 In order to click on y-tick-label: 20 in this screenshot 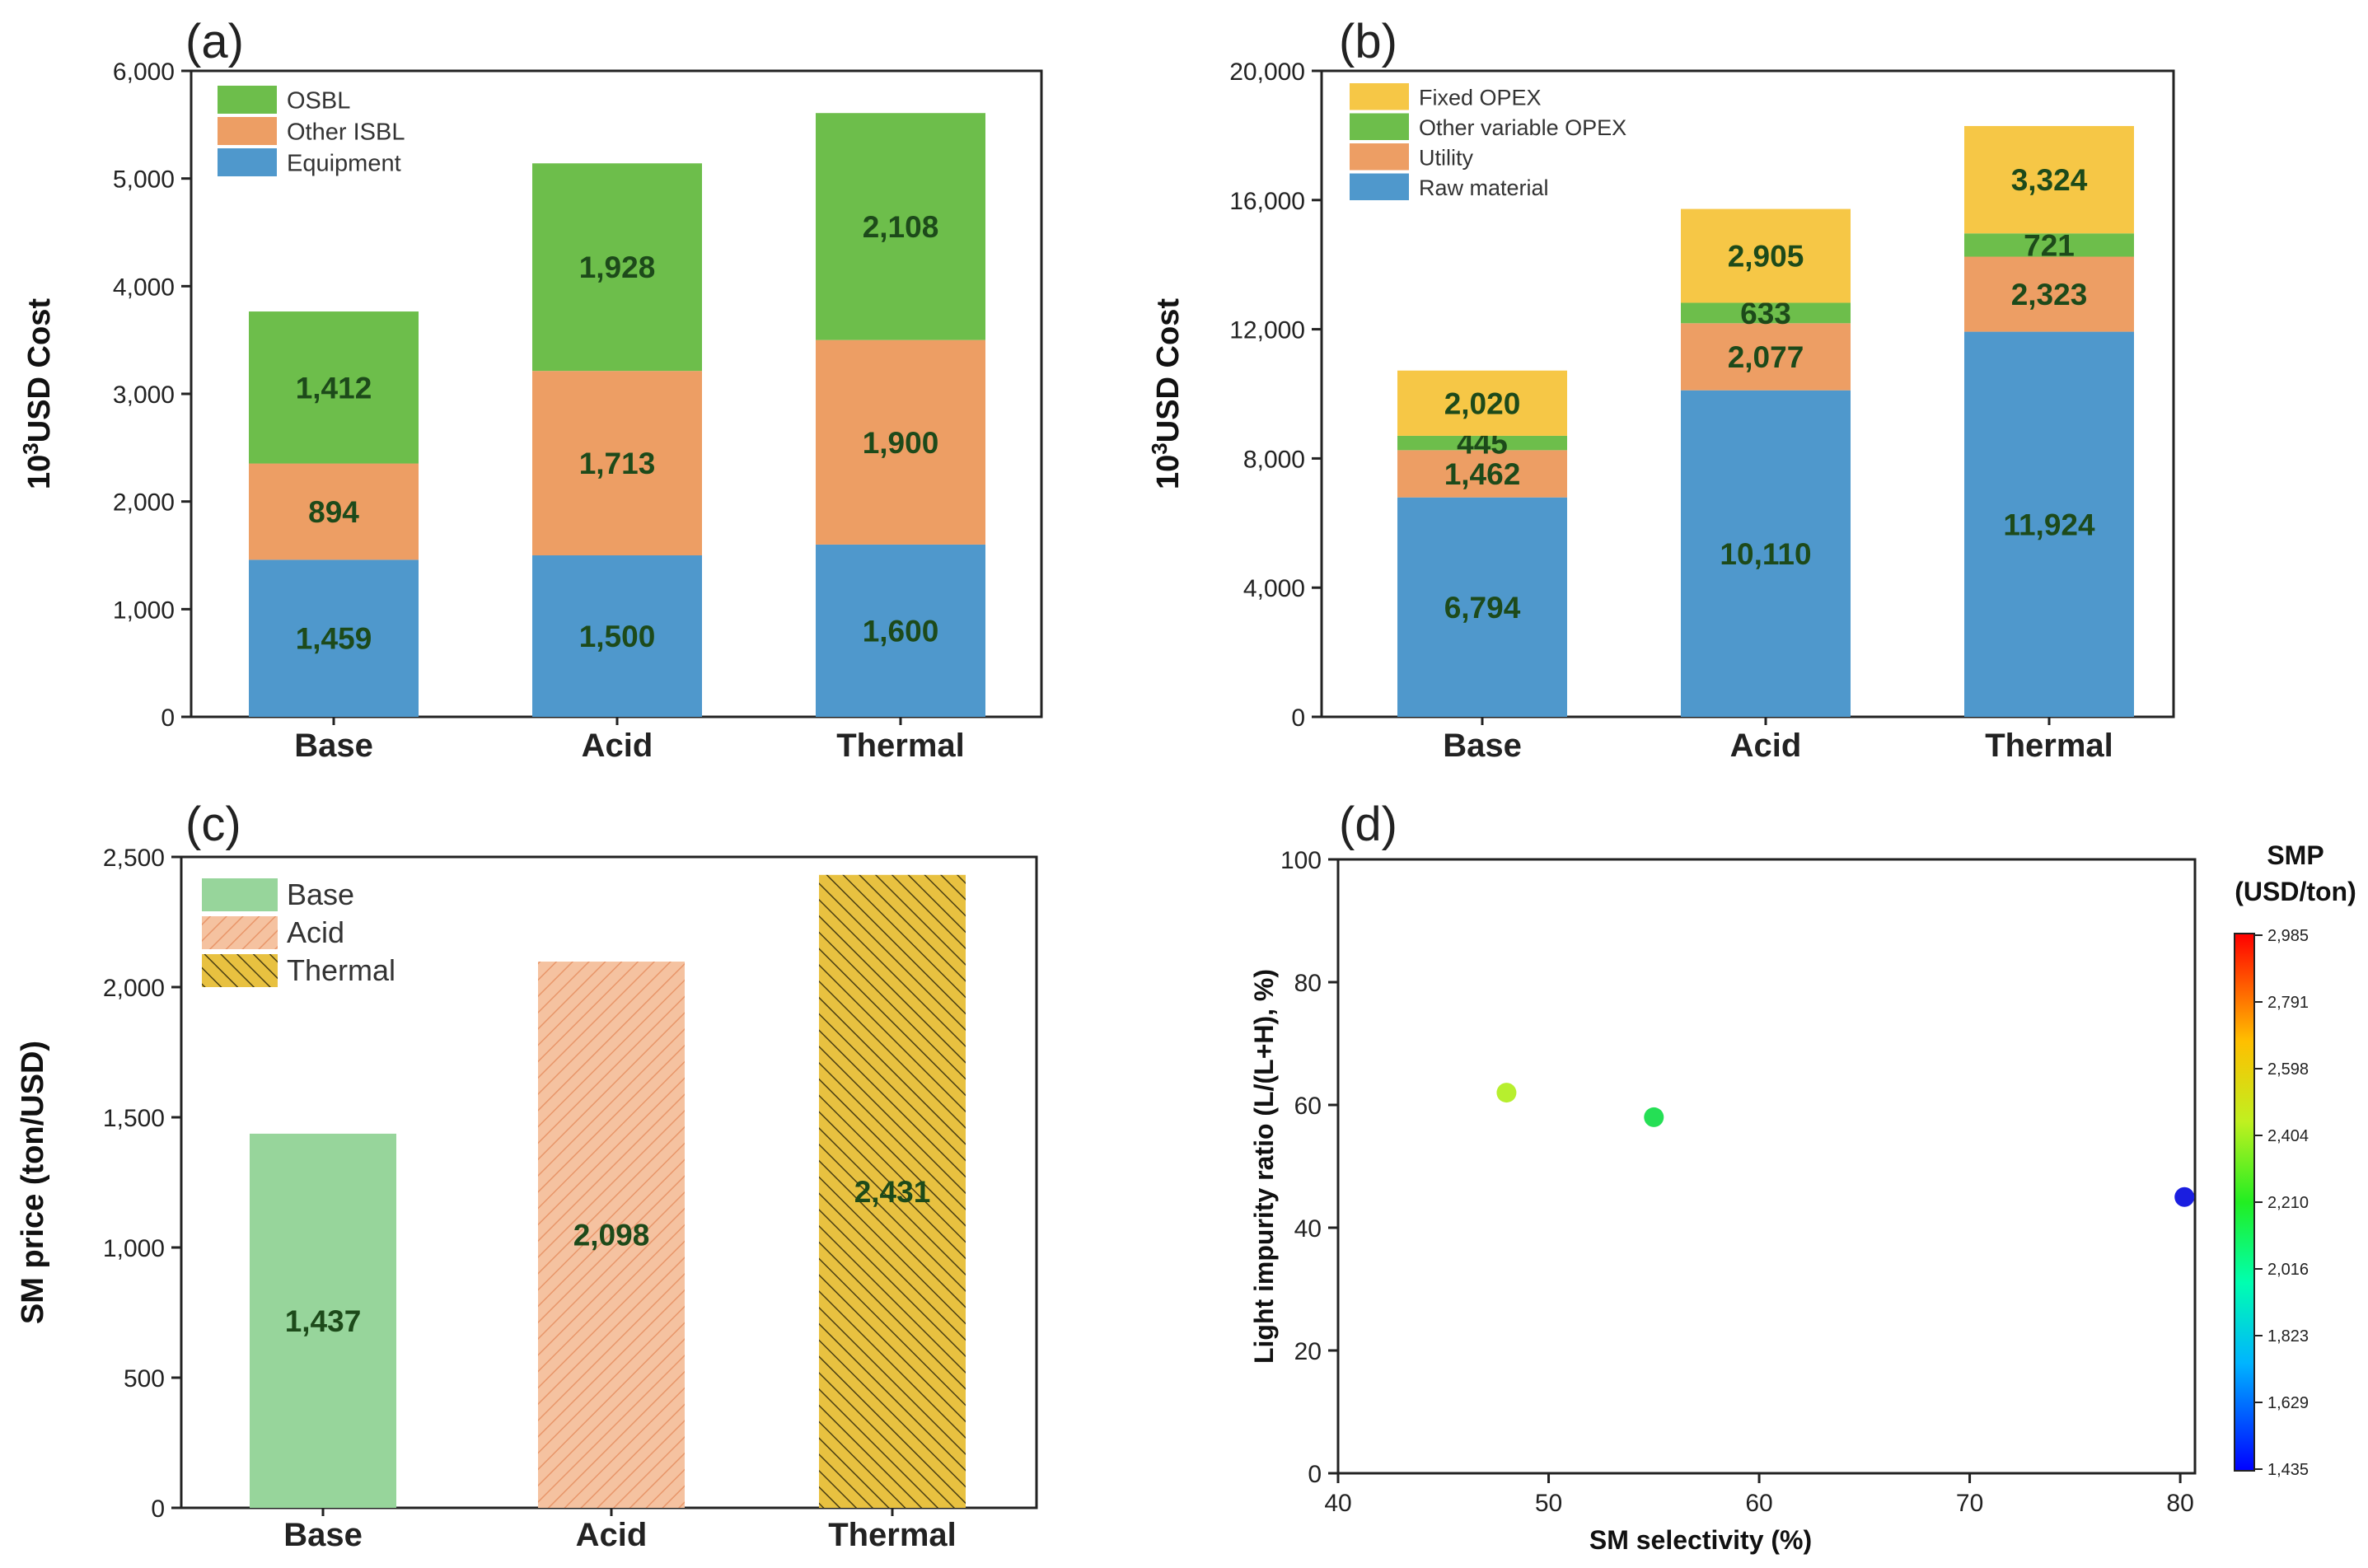, I will do `click(1308, 1351)`.